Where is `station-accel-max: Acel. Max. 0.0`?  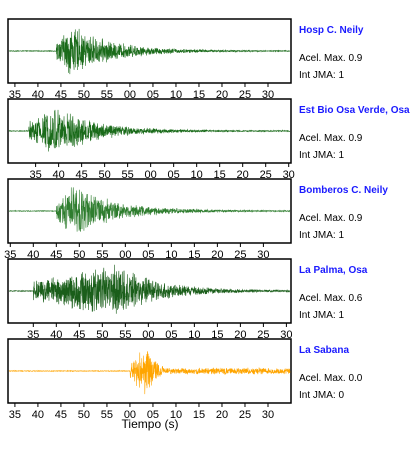 station-accel-max: Acel. Max. 0.0 is located at coordinates (331, 378).